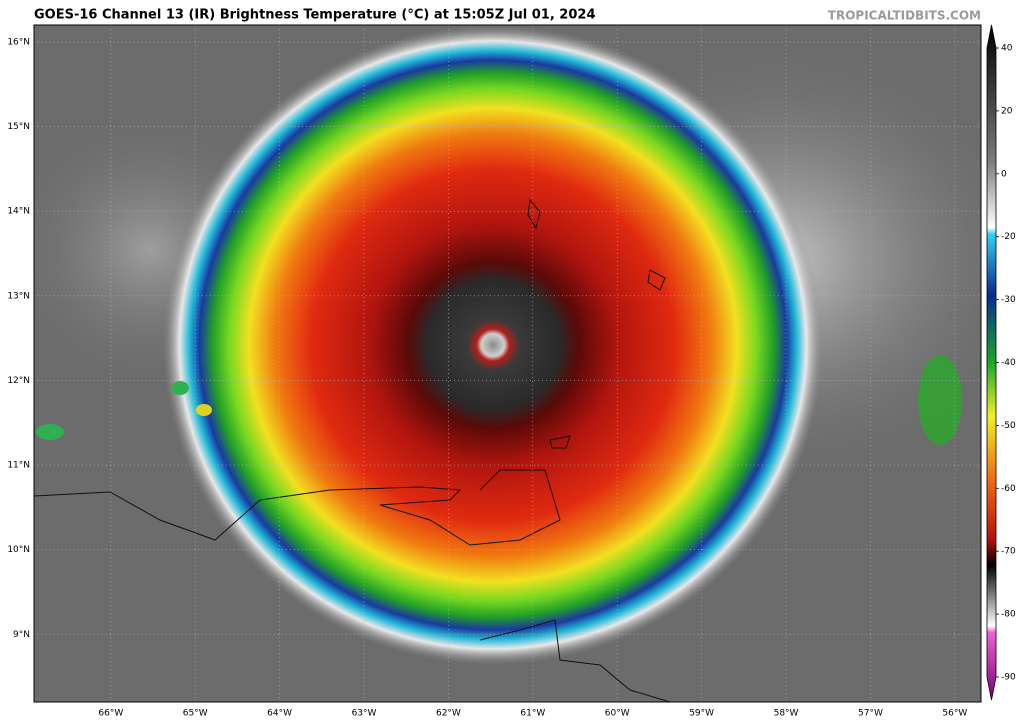  Describe the element at coordinates (1004, 174) in the screenshot. I see `colorbar-label: 0` at that location.